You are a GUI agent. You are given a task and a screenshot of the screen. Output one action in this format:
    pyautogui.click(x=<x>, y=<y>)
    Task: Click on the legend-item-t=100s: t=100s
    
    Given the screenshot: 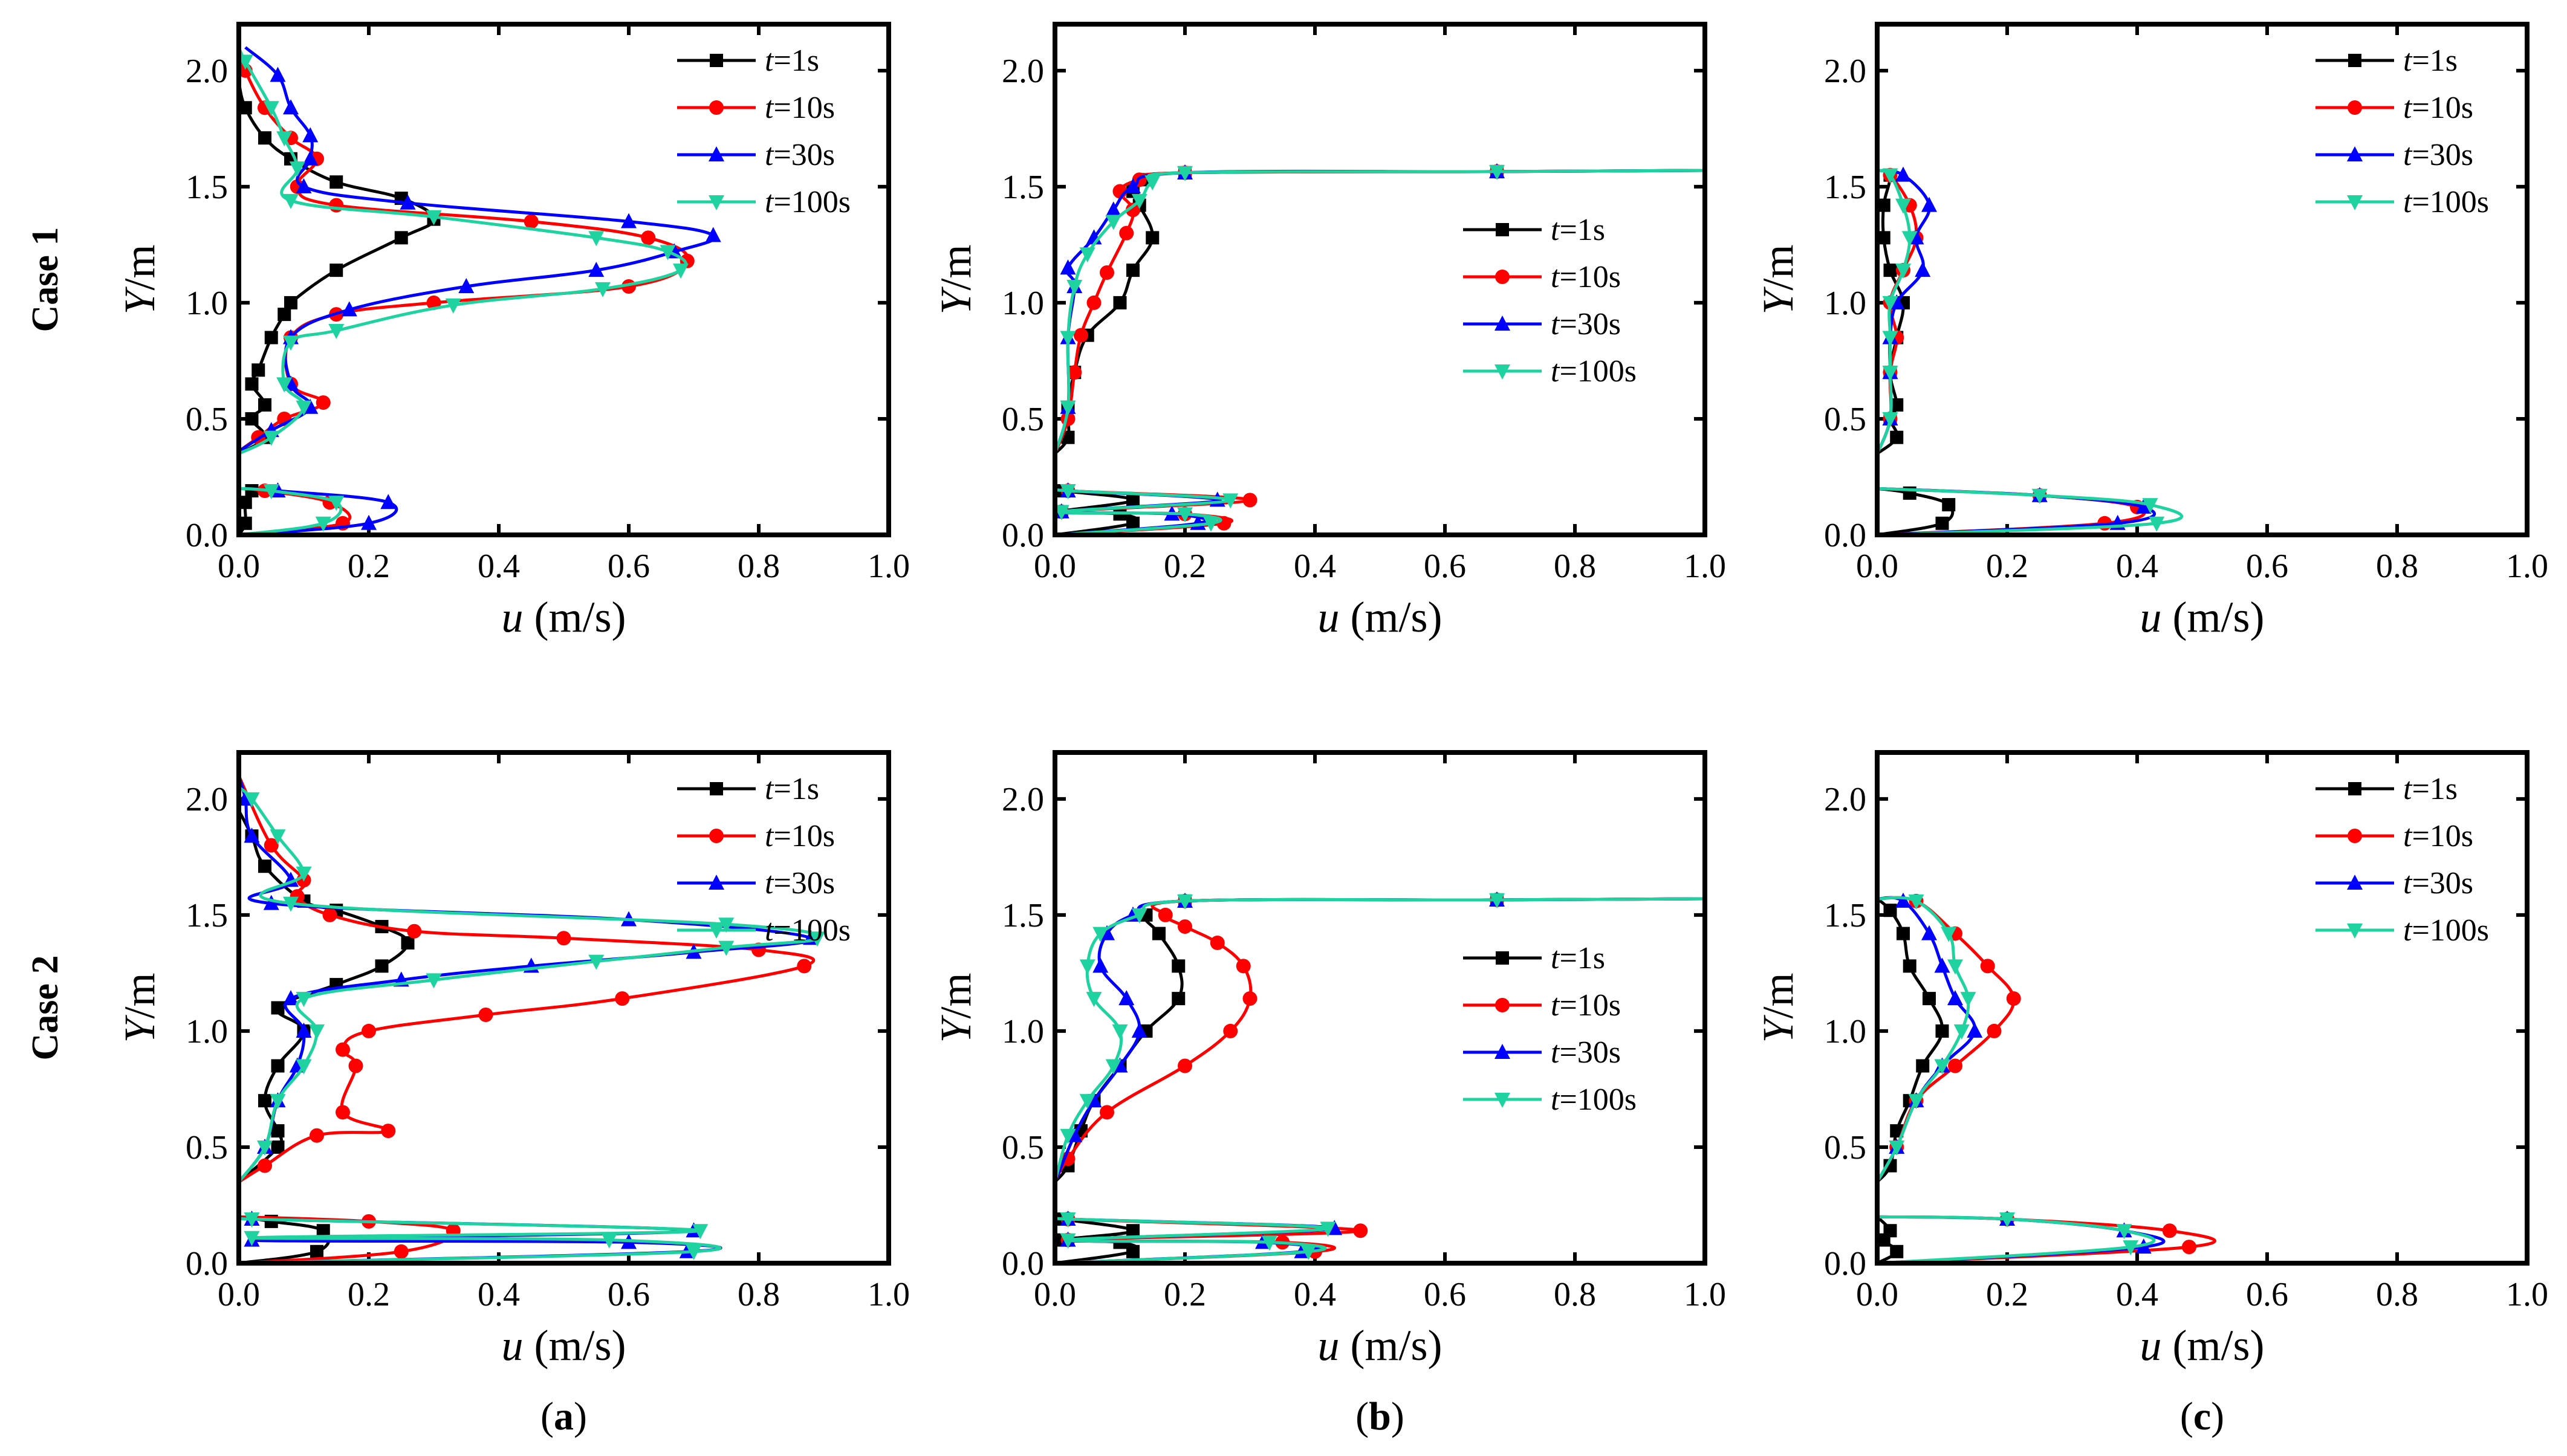 What is the action you would take?
    pyautogui.click(x=764, y=930)
    